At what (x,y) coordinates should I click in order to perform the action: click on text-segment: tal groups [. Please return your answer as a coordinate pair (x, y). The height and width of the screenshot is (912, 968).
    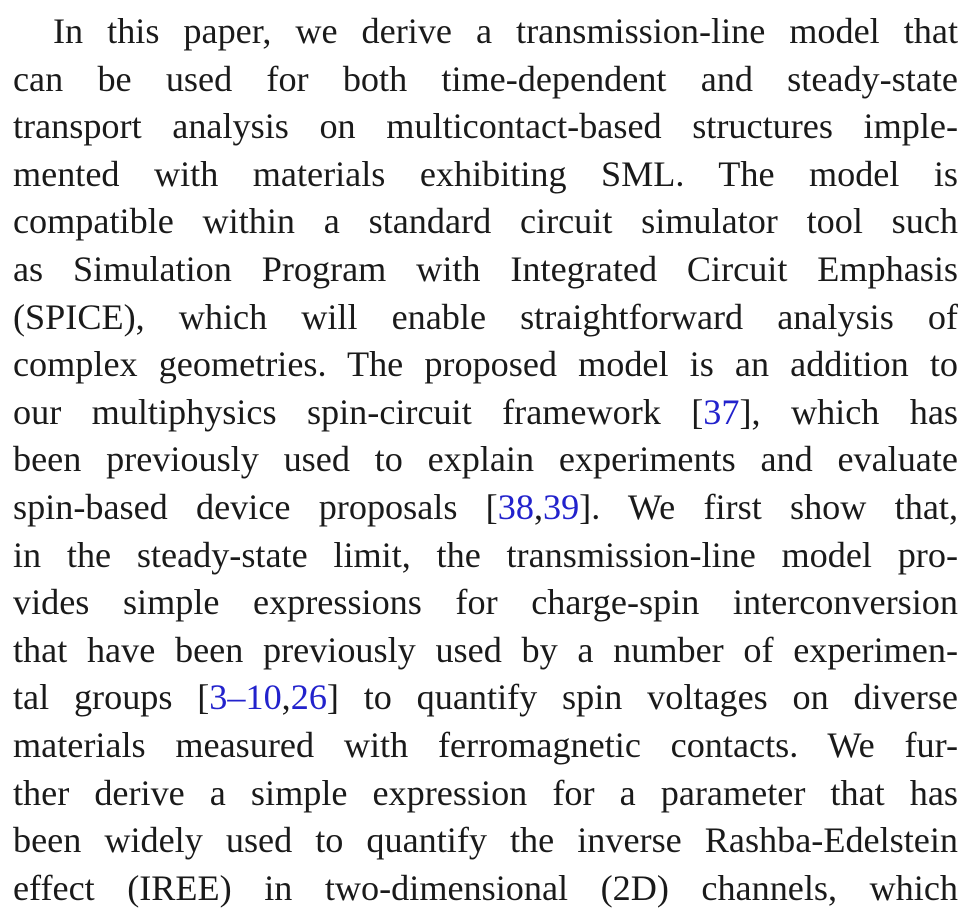
    Looking at the image, I should click on (111, 697).